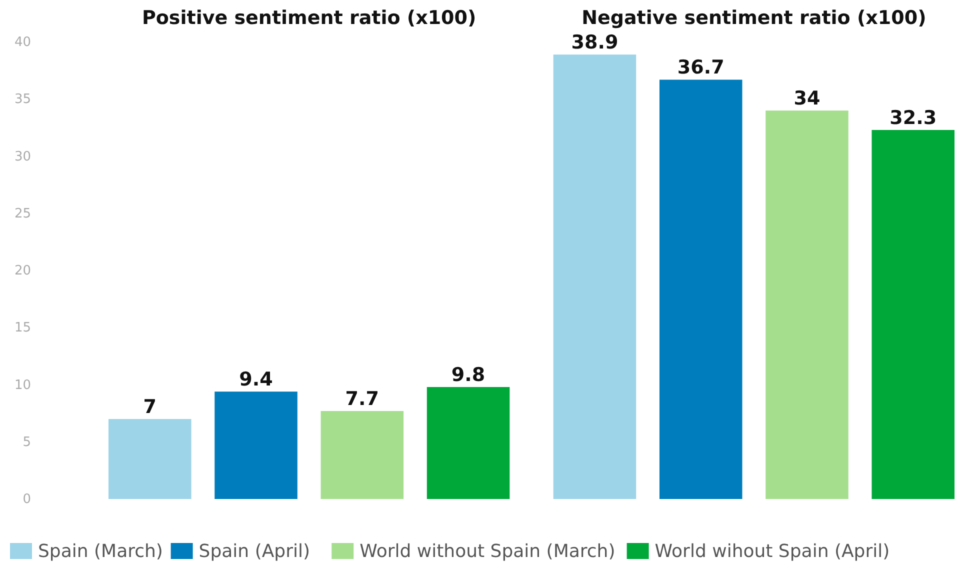 The image size is (971, 569). Describe the element at coordinates (26, 442) in the screenshot. I see `y-tick-label: 5` at that location.